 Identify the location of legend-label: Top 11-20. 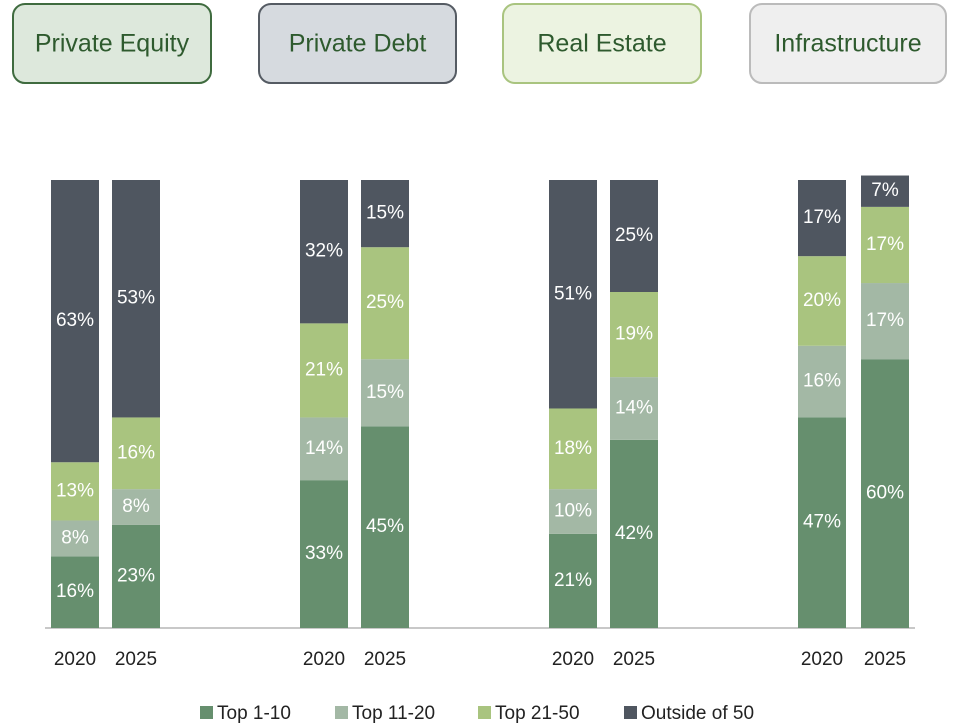
(393, 713).